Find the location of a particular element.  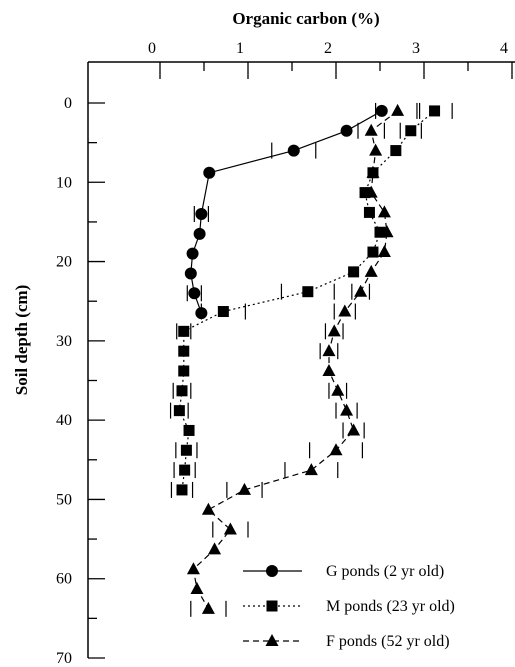

y-tick-label: 40 is located at coordinates (64, 420).